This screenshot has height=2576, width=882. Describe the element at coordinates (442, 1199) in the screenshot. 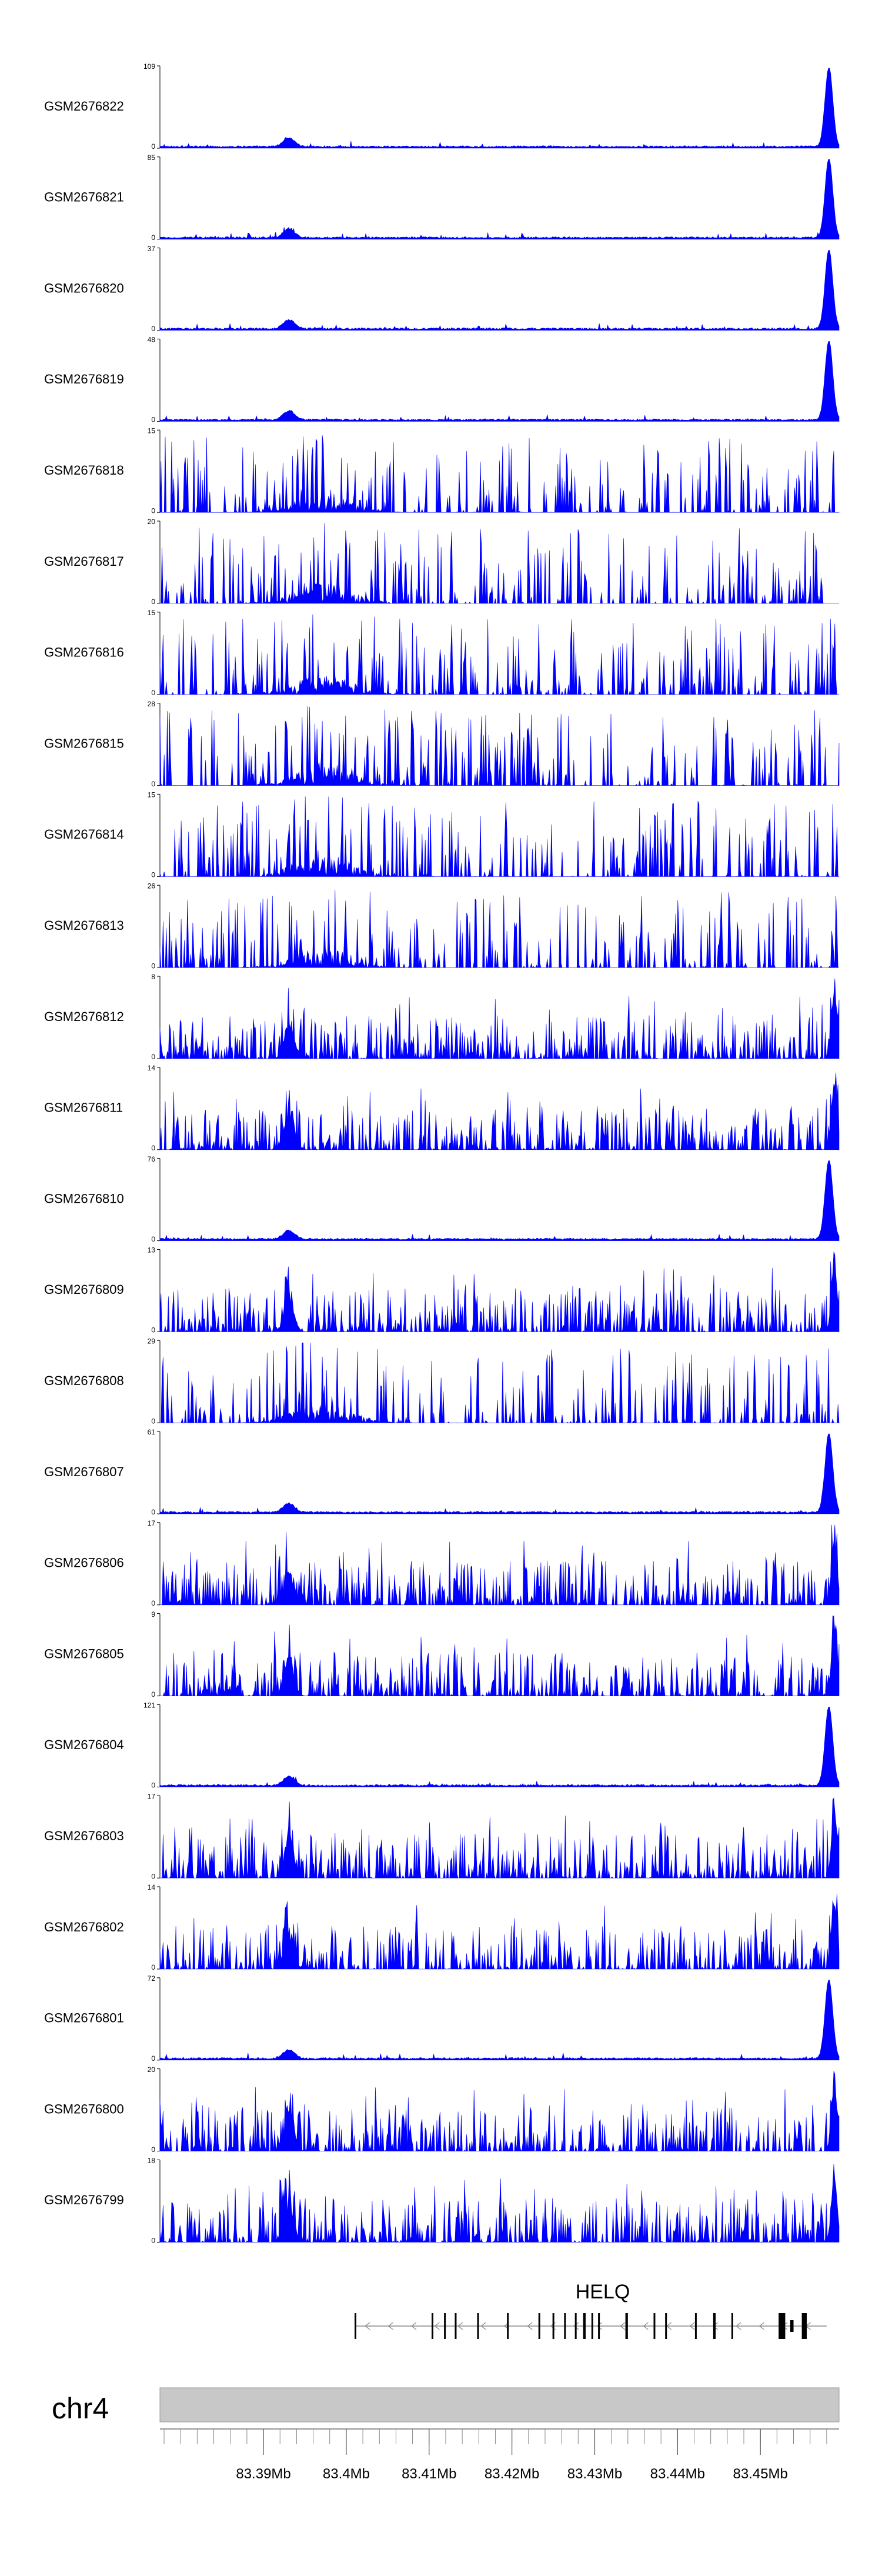

I see `track-GSM2676810: GSM2676810 76 0` at that location.